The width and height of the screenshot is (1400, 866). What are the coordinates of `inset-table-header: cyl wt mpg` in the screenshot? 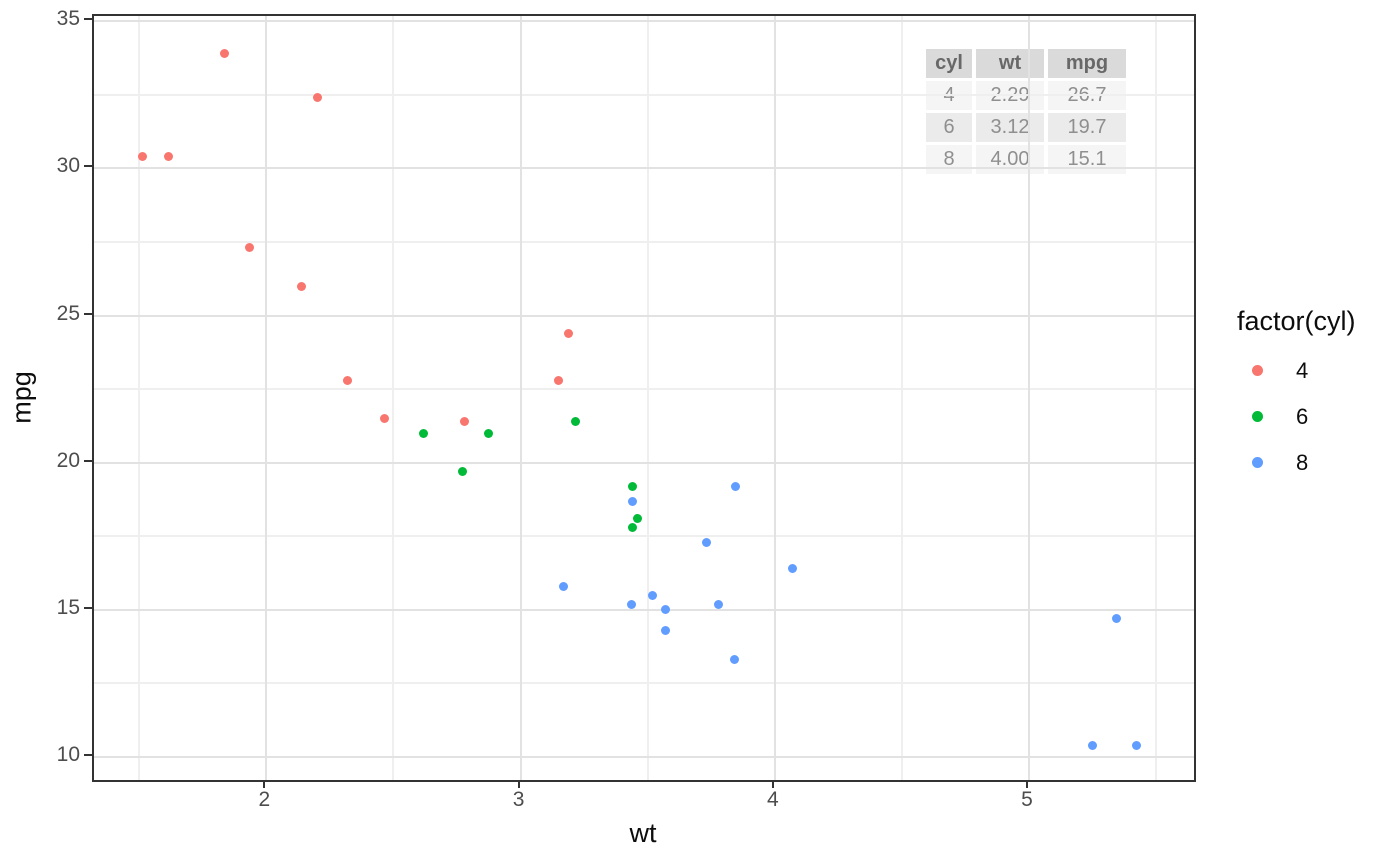 It's located at (1026, 63).